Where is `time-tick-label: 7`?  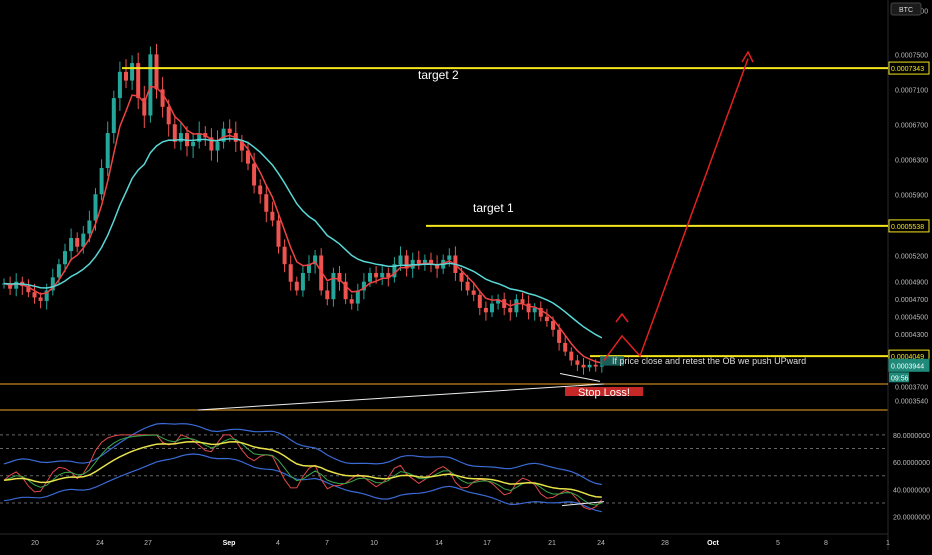 time-tick-label: 7 is located at coordinates (327, 543).